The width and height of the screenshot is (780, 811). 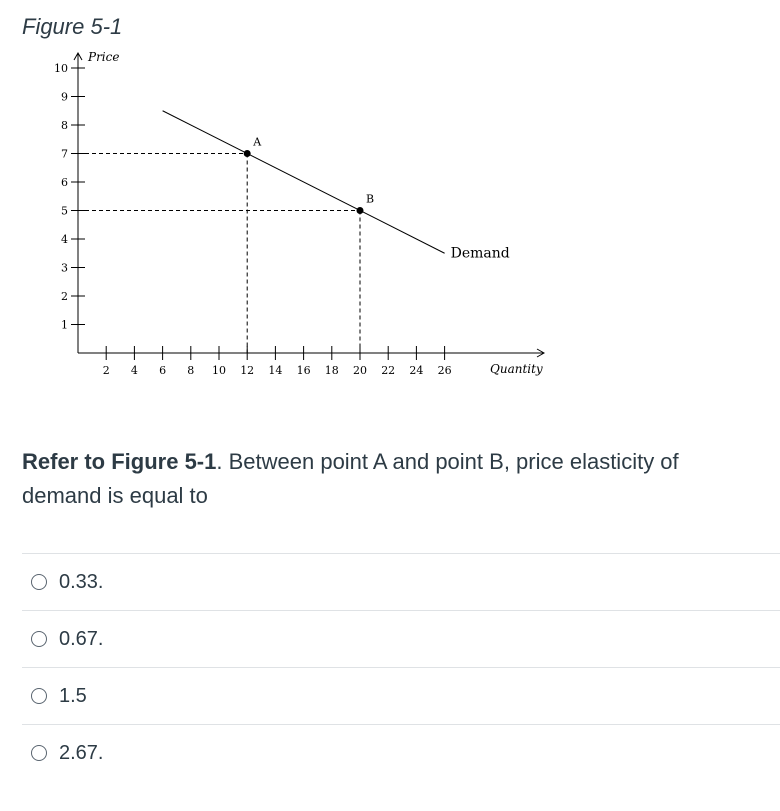 I want to click on x-tick-label: 24, so click(x=416, y=370).